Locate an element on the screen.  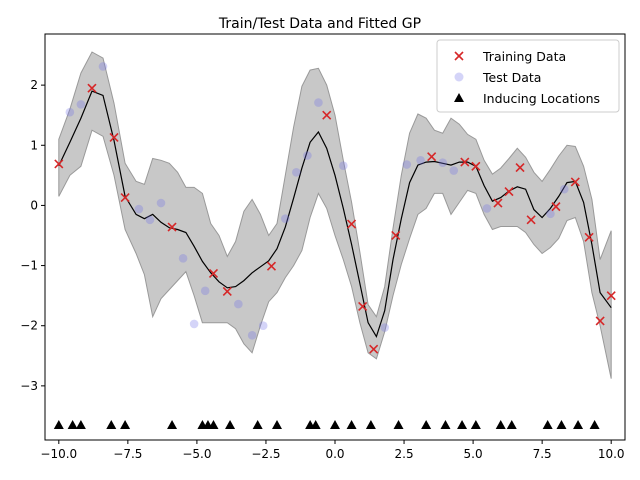
training-marker-icon is located at coordinates (459, 56).